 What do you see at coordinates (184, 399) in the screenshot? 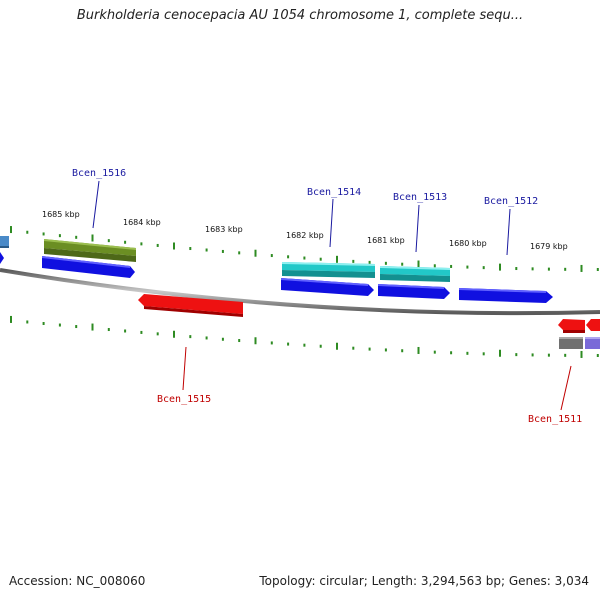
I see `gene-label-bcen-1515: Bcen_1515` at bounding box center [184, 399].